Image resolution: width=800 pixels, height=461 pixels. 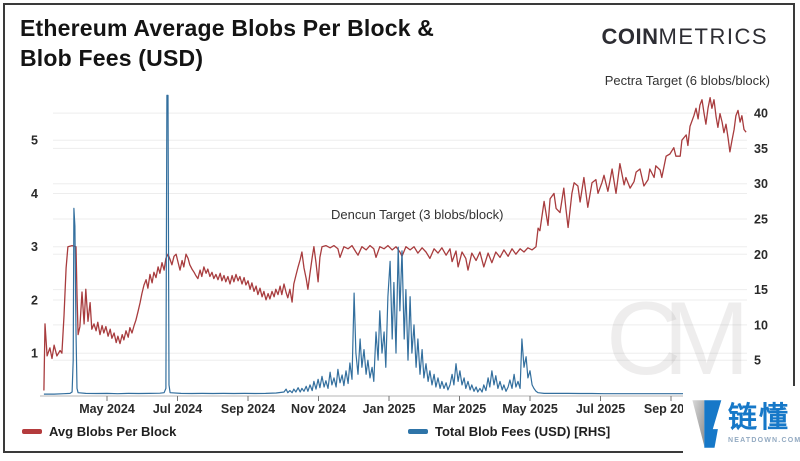 I want to click on pectra-target-annotation: Pectra Target (6 blobs/block), so click(x=687, y=80).